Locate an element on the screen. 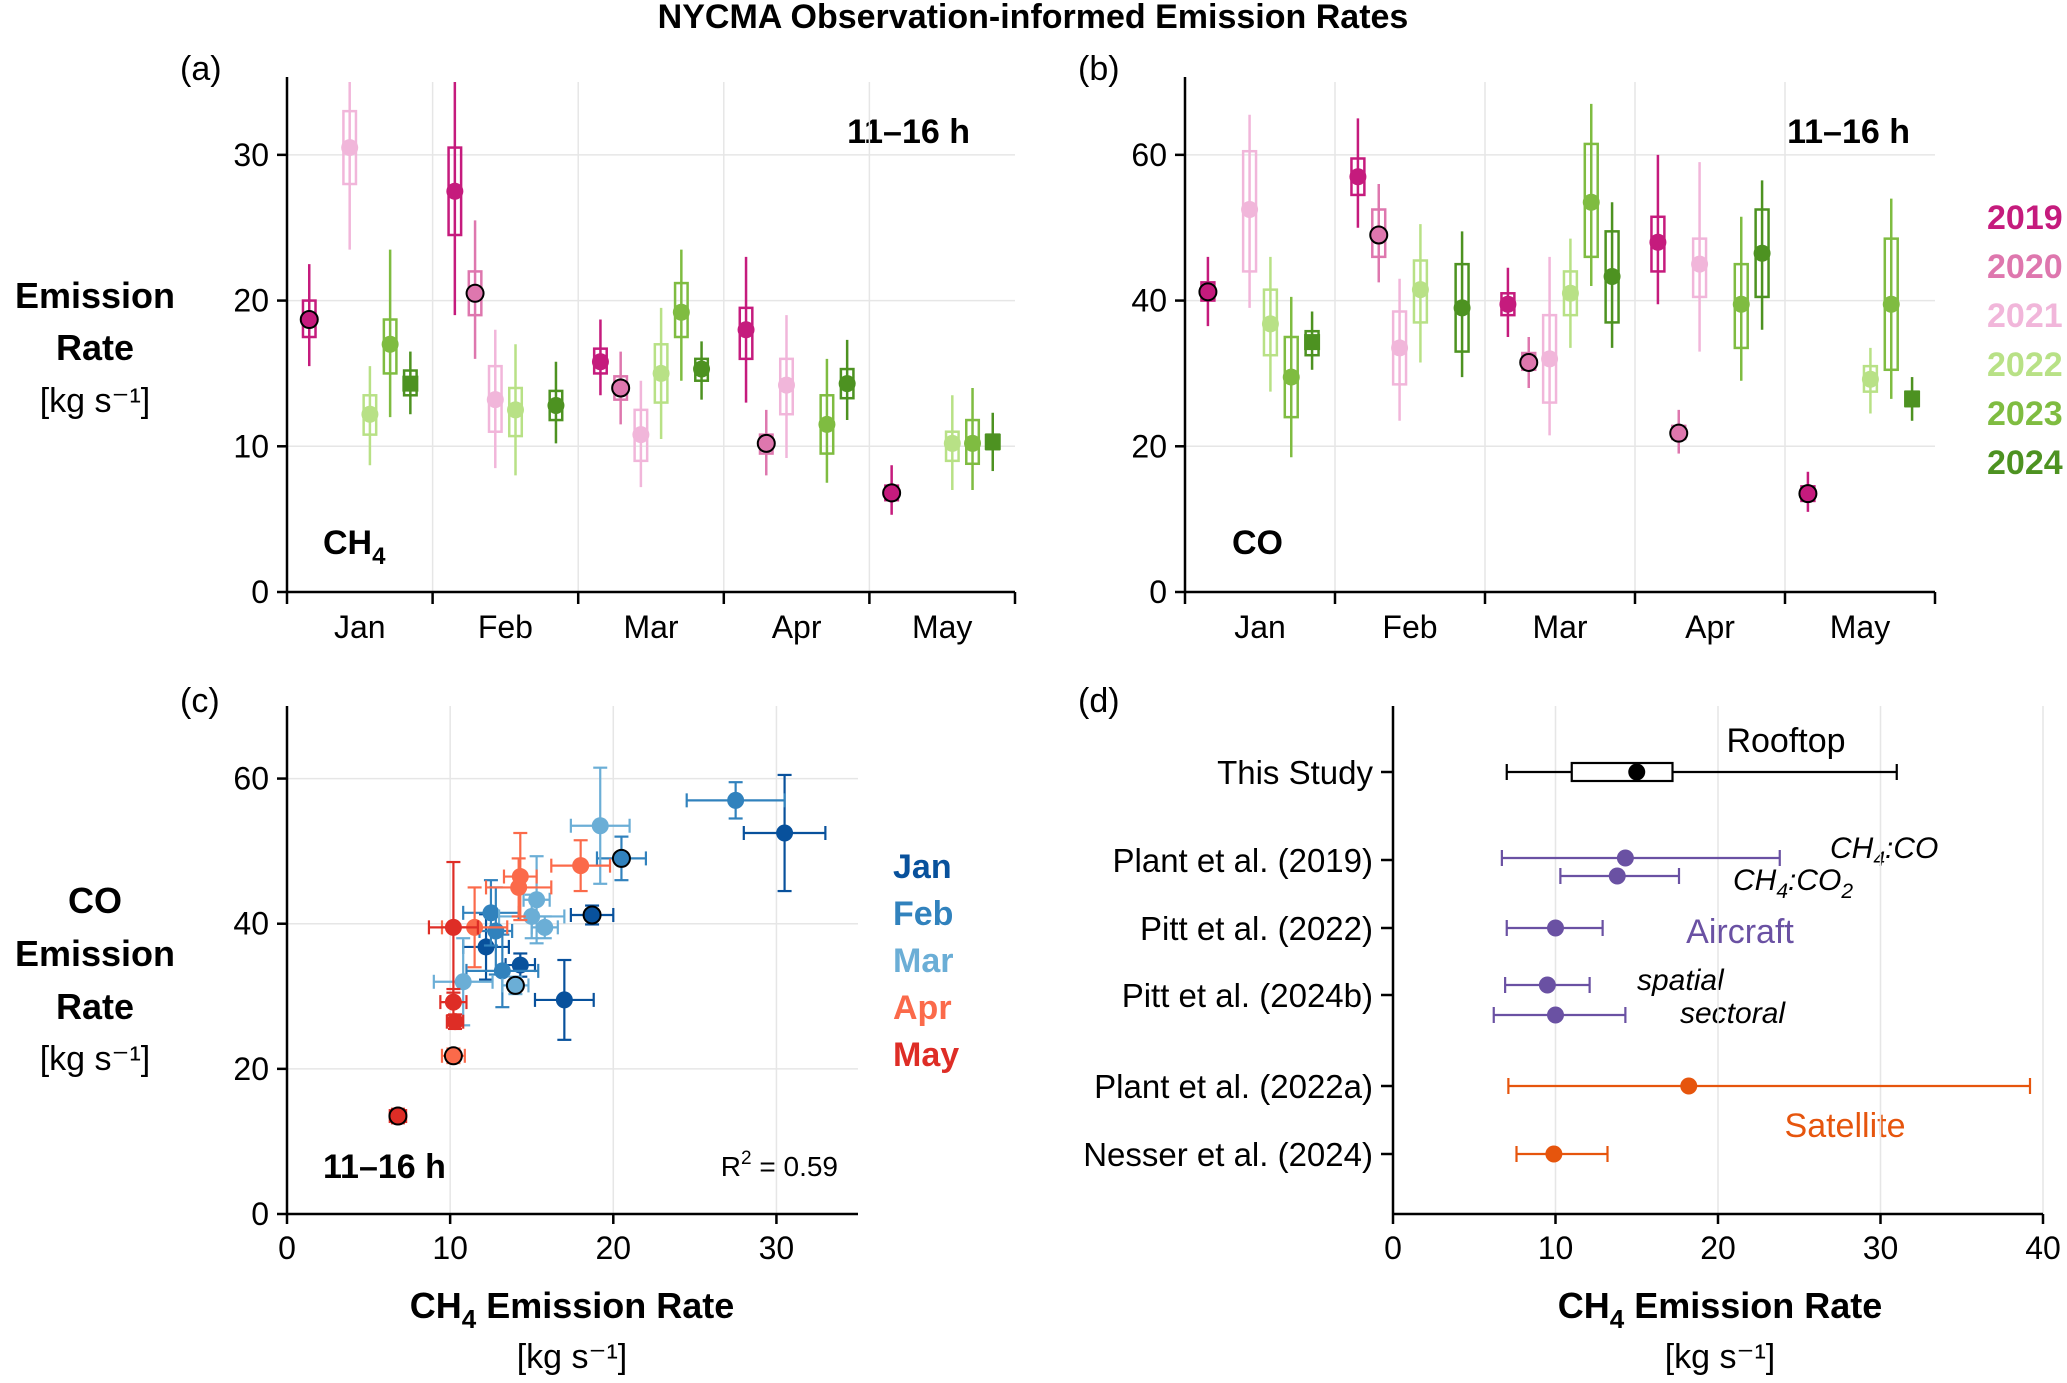  panel-a-box-2024-May is located at coordinates (992, 442).